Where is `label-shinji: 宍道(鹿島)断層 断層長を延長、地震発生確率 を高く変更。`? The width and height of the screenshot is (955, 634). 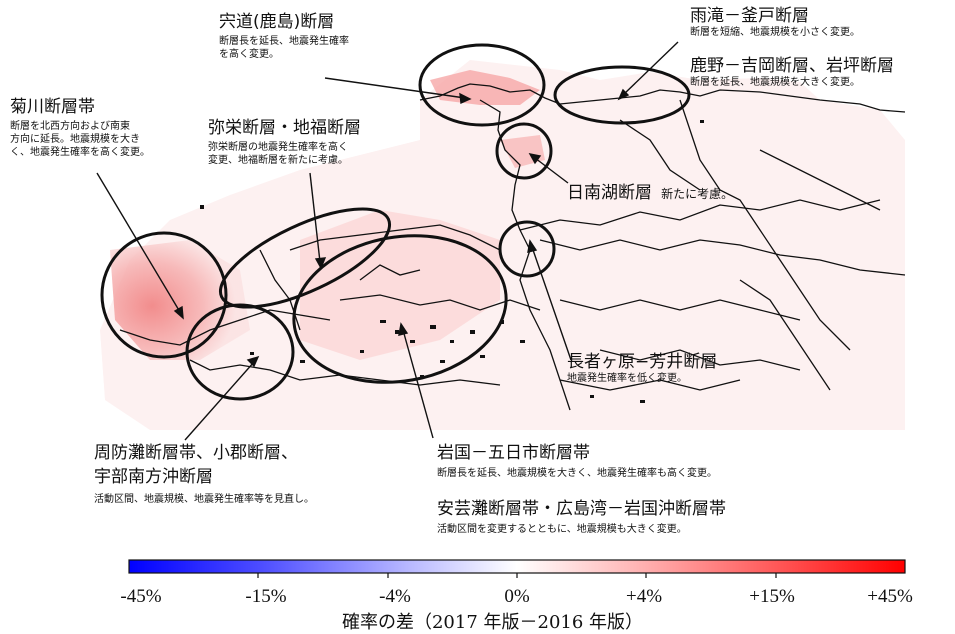 label-shinji: 宍道(鹿島)断層 断層長を延長、地震発生確率 を高く変更。 is located at coordinates (284, 36).